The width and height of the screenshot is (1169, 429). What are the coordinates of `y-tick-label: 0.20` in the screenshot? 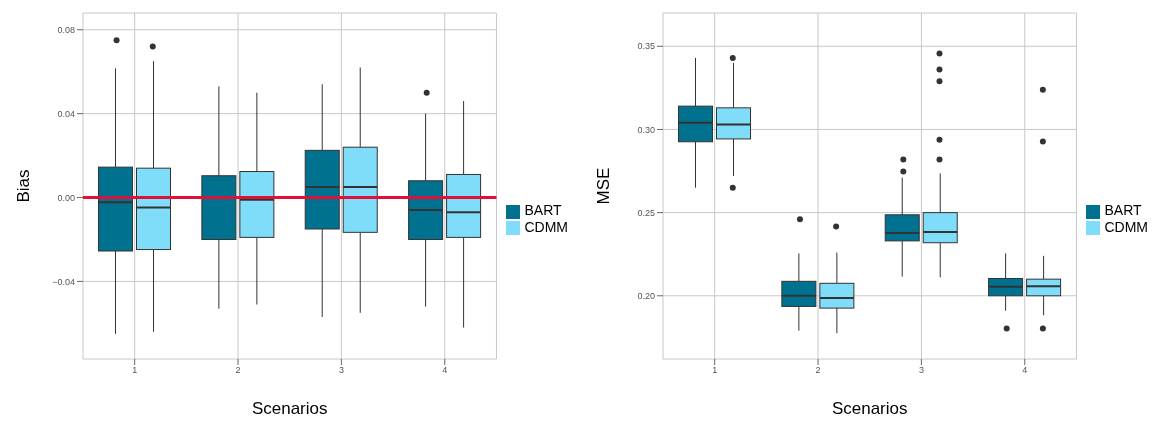 It's located at (646, 295).